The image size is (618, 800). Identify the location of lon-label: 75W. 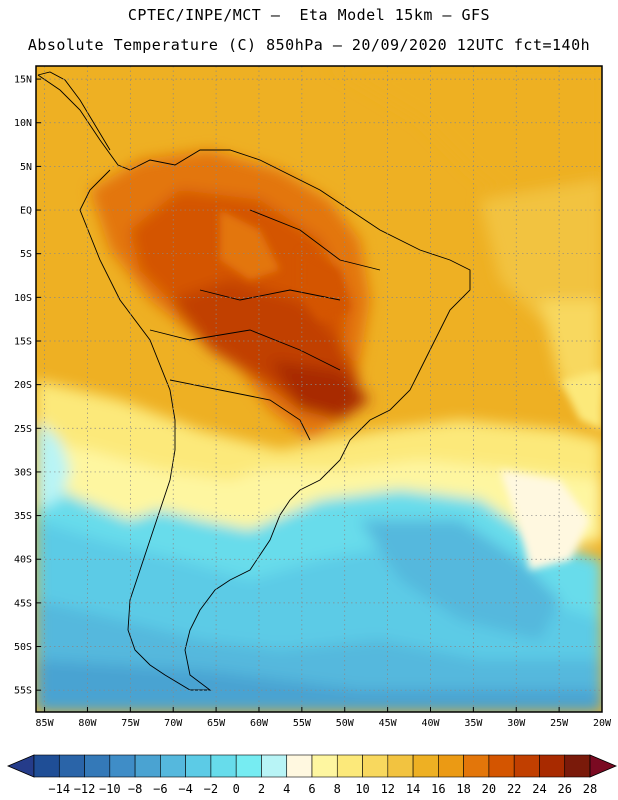
(130, 723).